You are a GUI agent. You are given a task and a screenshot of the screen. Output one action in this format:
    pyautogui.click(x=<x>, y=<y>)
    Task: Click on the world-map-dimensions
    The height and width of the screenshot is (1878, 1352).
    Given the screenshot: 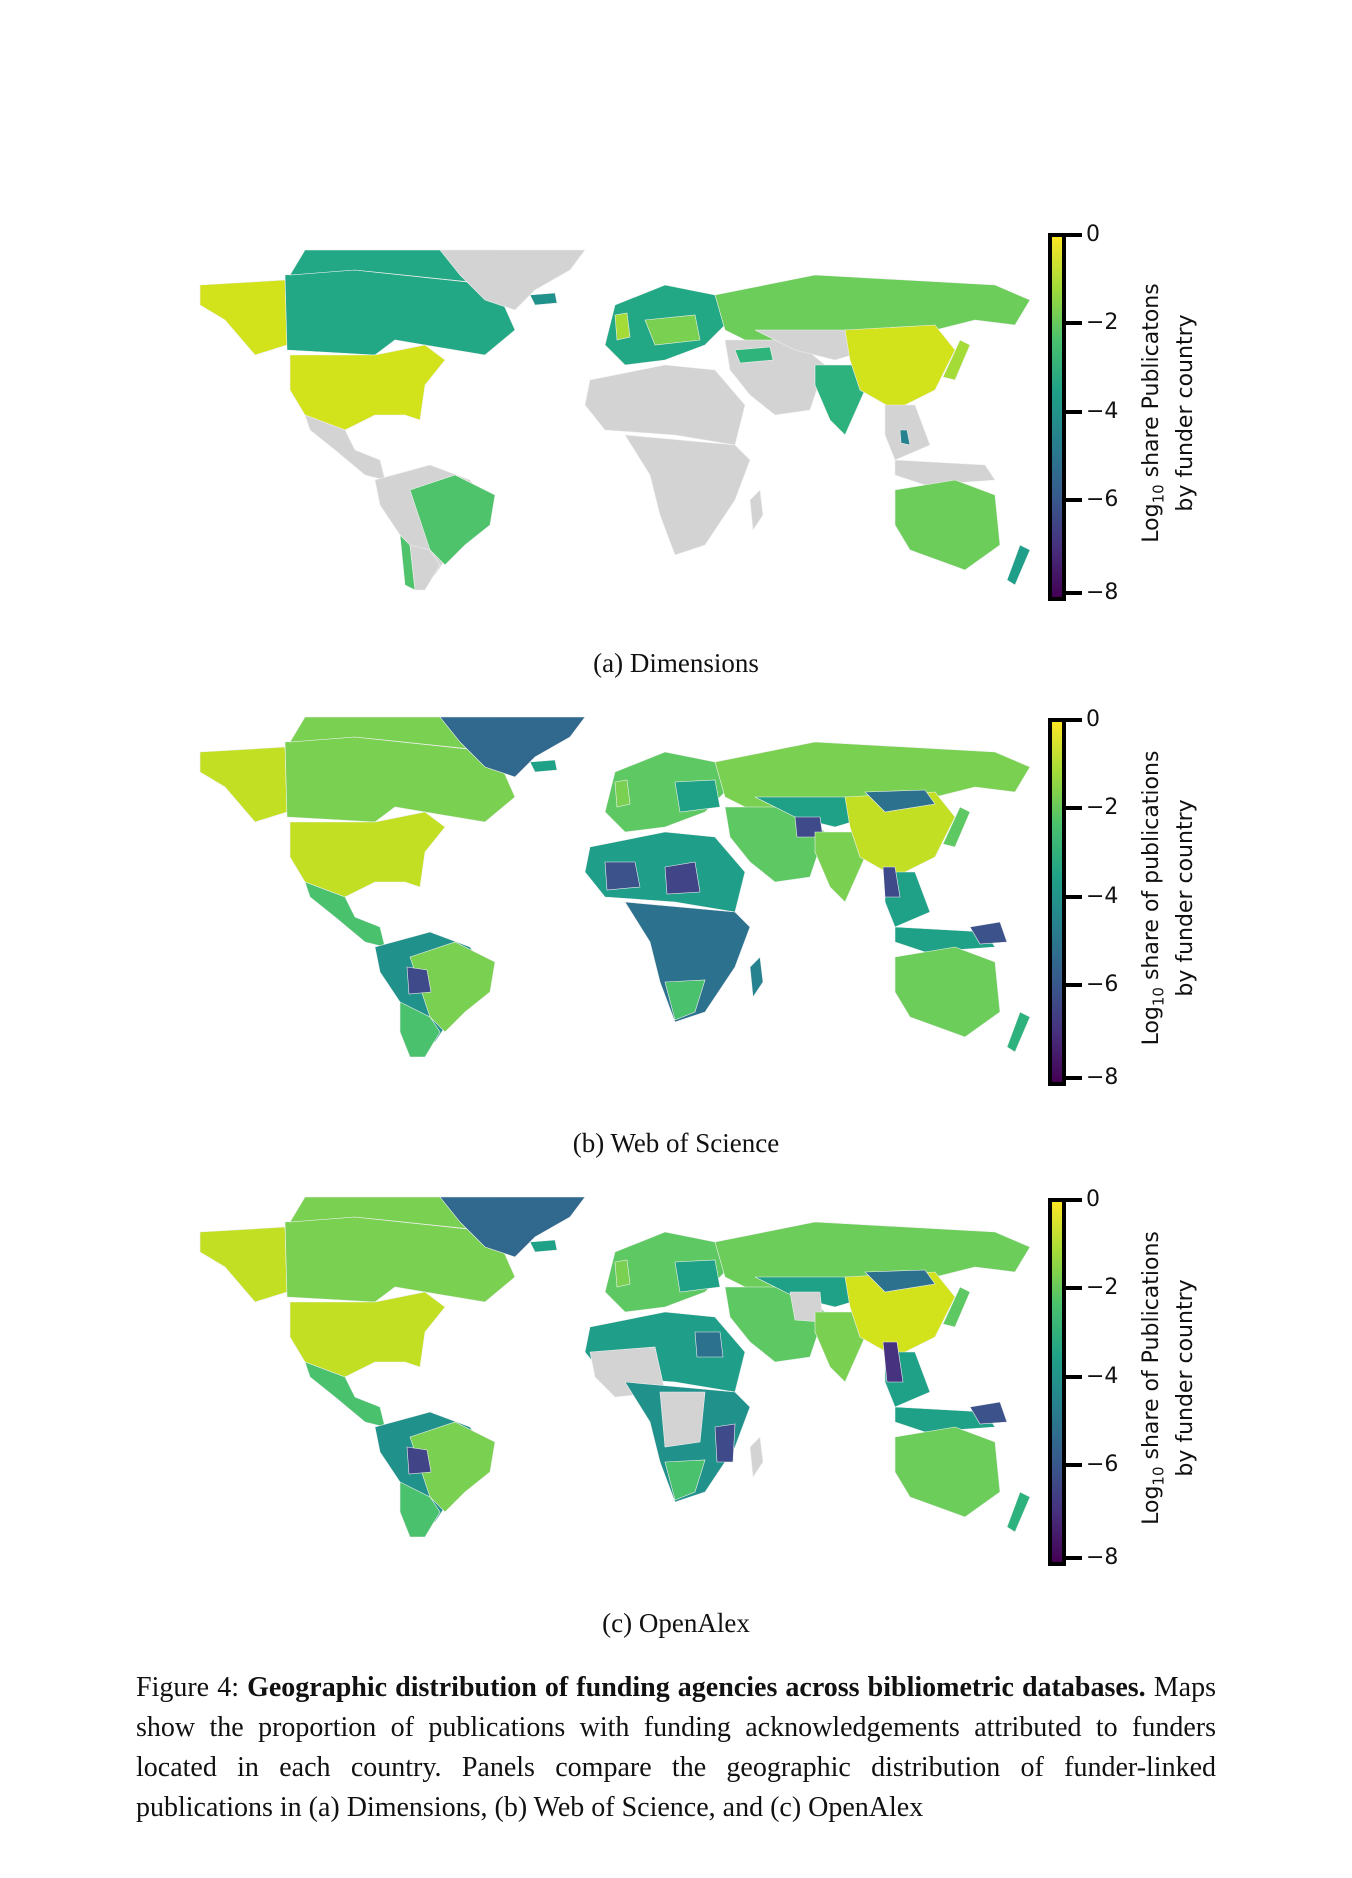 What is the action you would take?
    pyautogui.click(x=615, y=420)
    